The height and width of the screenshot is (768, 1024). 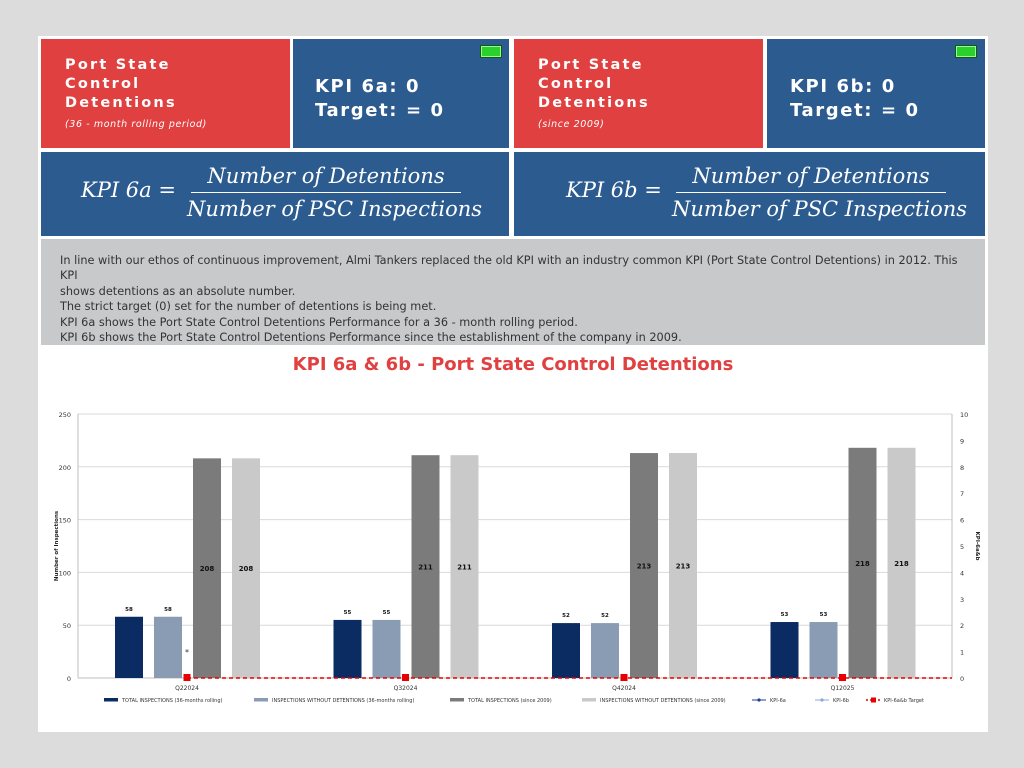 I want to click on y-axis-title: Number of Inspections, so click(x=57, y=545).